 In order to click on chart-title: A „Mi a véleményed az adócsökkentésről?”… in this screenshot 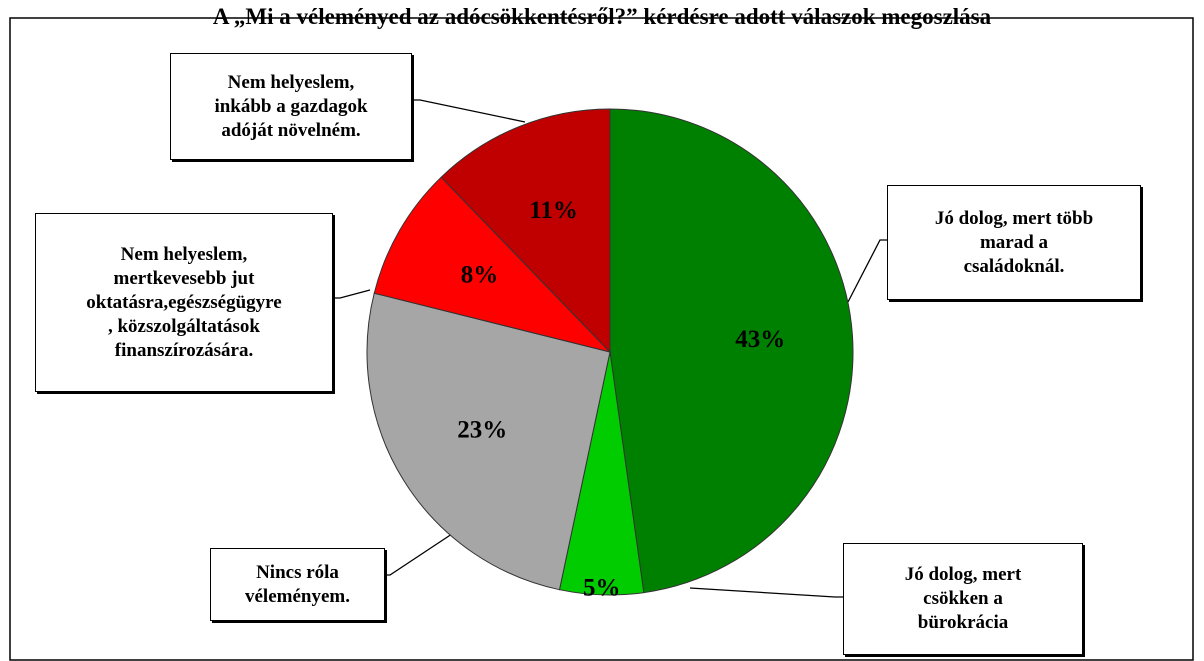, I will do `click(602, 16)`.